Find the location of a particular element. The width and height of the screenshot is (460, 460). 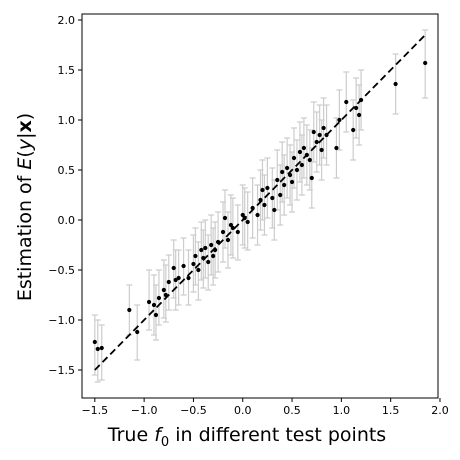

y-axis-ticks: −1.5 −1.0 −0.5 0.0 0.5 1.0 1.5 2.0 is located at coordinates (65, 195).